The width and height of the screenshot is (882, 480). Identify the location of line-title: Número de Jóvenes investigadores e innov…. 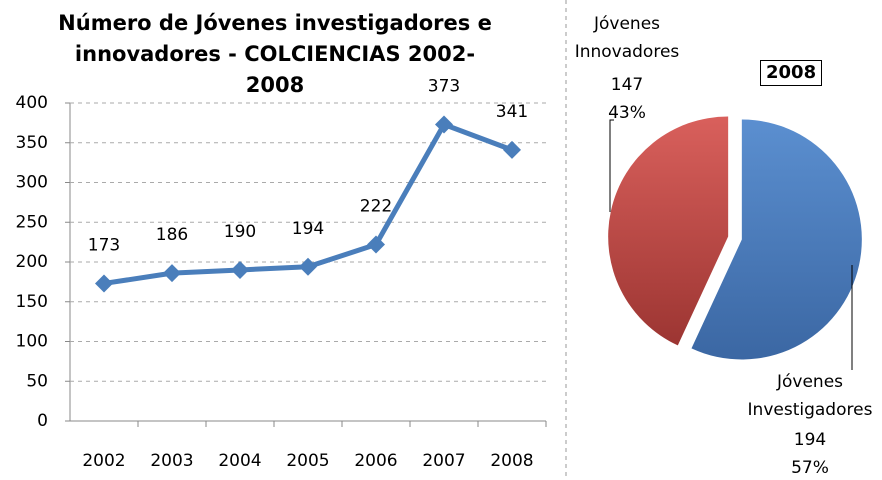
(275, 54).